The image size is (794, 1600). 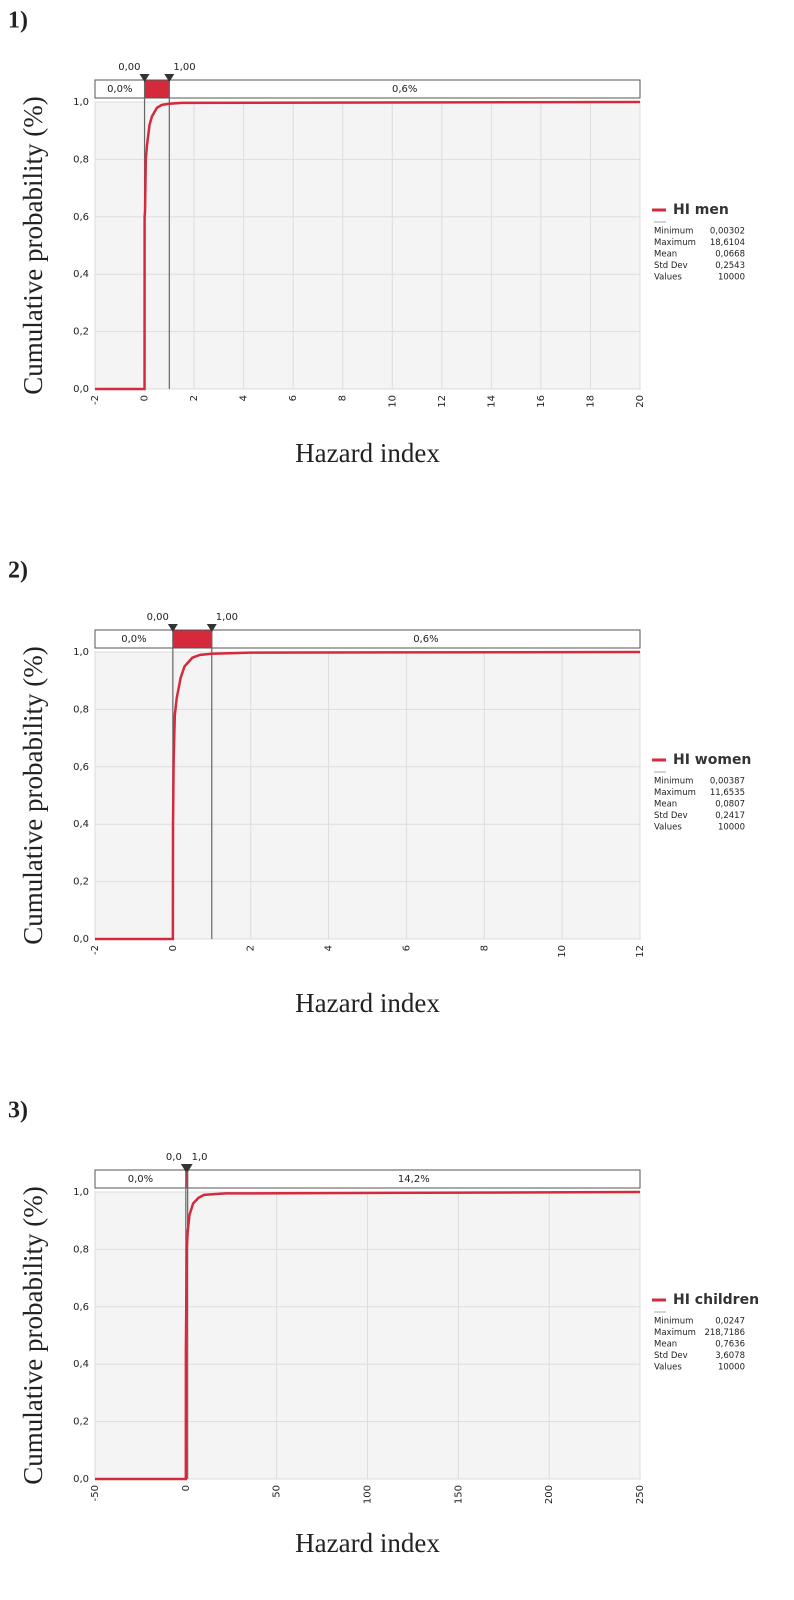 I want to click on stat-value: 0,2417, so click(x=730, y=816).